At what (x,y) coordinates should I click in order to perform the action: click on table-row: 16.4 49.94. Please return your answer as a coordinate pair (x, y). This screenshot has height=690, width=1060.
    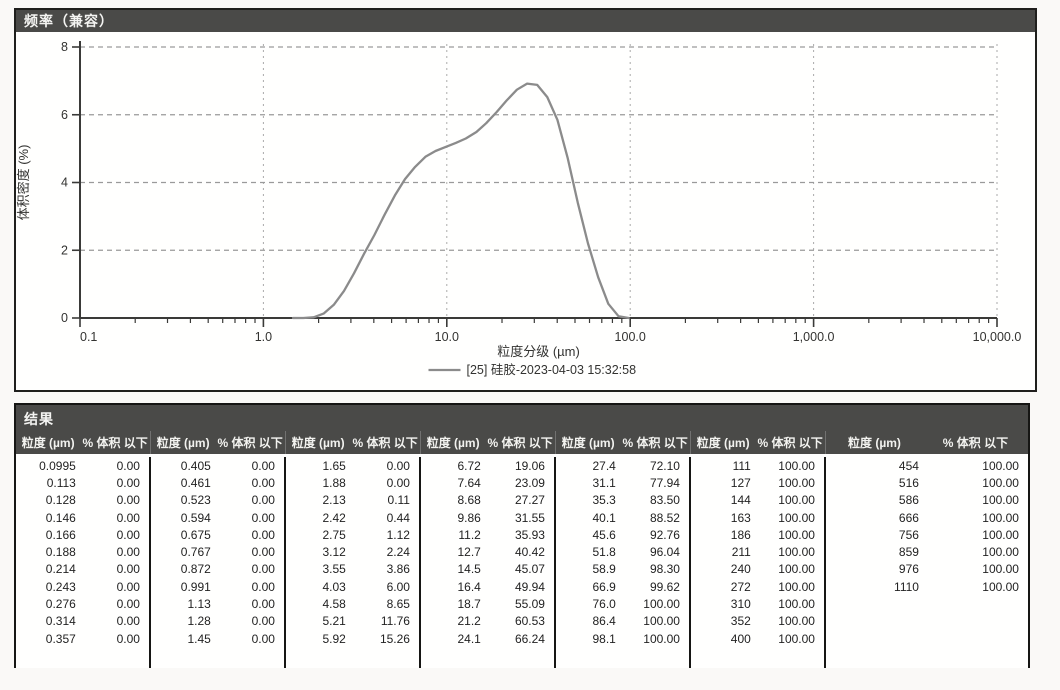
    Looking at the image, I should click on (487, 586).